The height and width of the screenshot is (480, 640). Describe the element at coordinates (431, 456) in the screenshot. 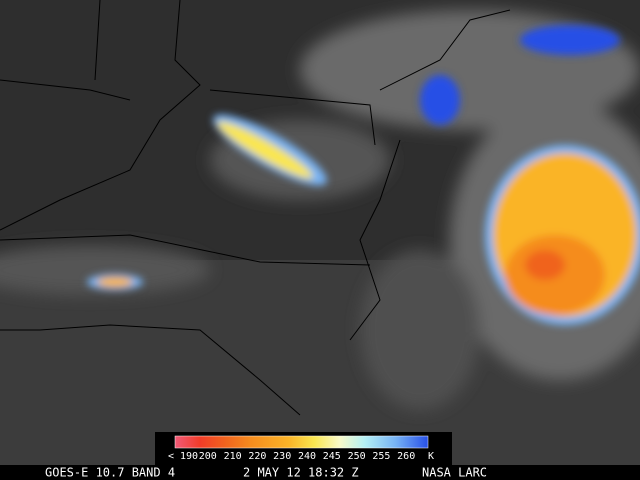

I see `colorbar-label: K` at that location.